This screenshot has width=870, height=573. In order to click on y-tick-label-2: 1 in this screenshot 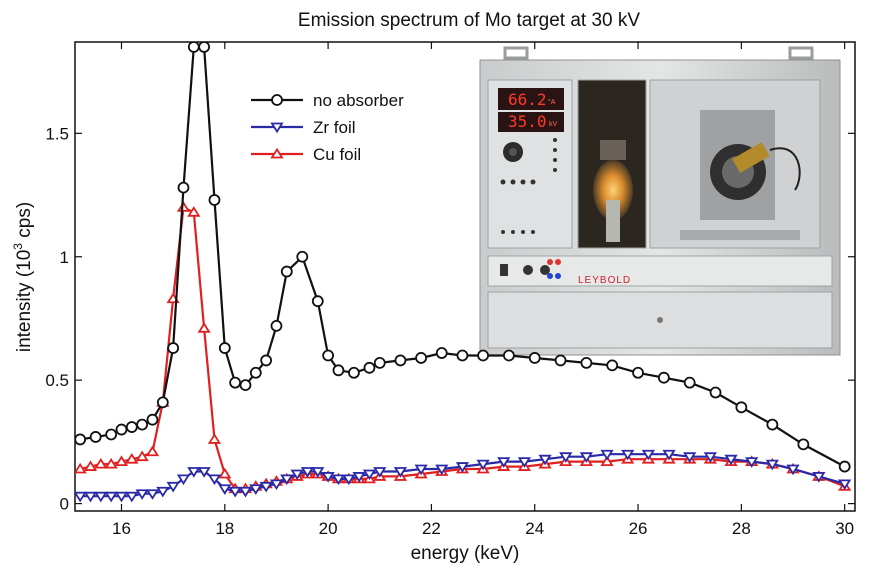, I will do `click(64, 257)`.